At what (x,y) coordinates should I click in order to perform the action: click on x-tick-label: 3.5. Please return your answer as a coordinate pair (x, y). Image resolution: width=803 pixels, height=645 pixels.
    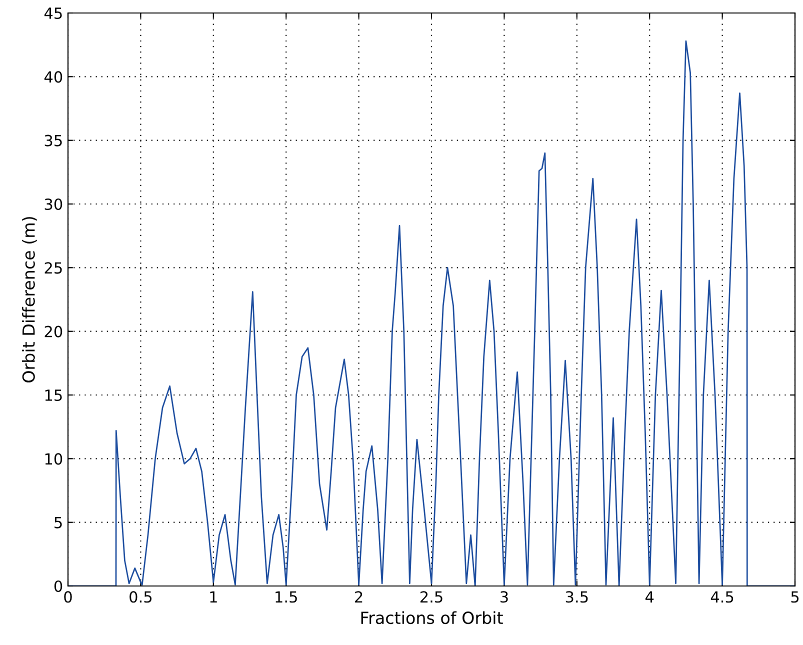
    Looking at the image, I should click on (577, 597).